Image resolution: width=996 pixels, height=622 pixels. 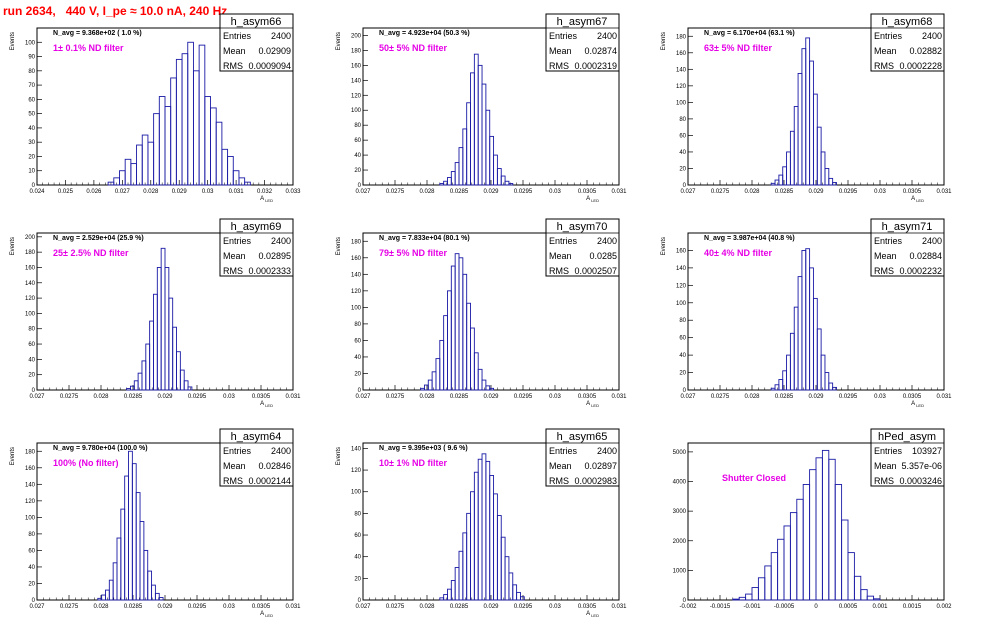 What do you see at coordinates (917, 404) in the screenshot?
I see `x-axis-label: A LED` at bounding box center [917, 404].